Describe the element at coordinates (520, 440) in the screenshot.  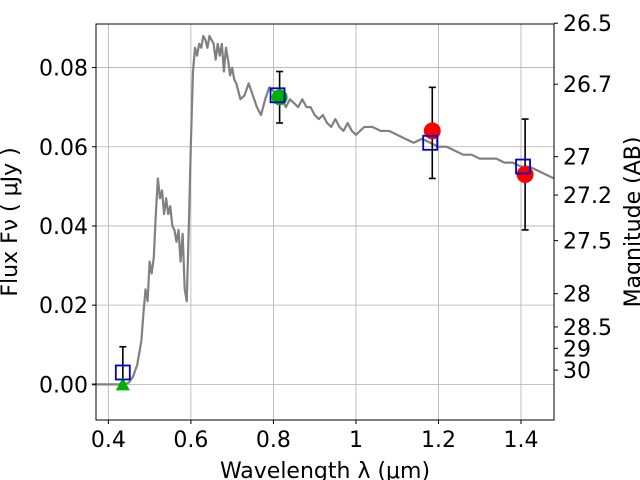
I see `x-tick-label: 1.4` at that location.